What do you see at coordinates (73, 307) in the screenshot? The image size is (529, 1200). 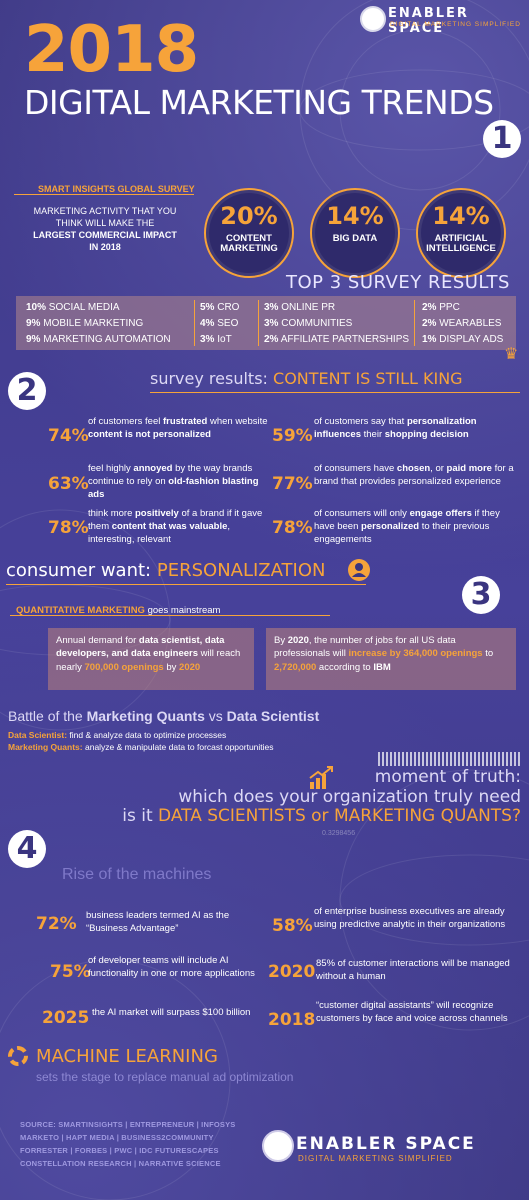 I see `result-item: 10% SOCIAL MEDIA` at bounding box center [73, 307].